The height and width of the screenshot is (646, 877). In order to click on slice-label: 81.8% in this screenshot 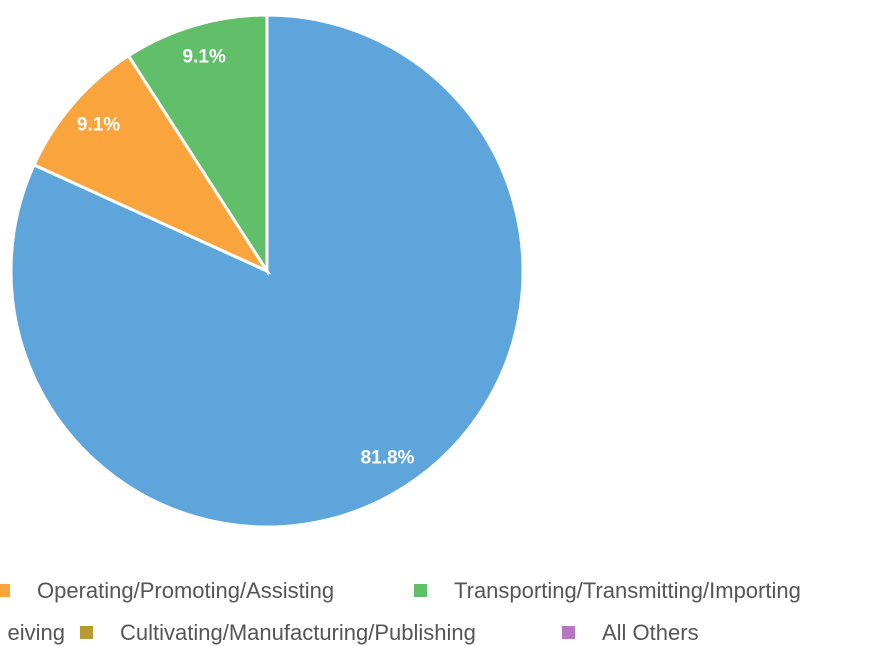, I will do `click(388, 457)`.